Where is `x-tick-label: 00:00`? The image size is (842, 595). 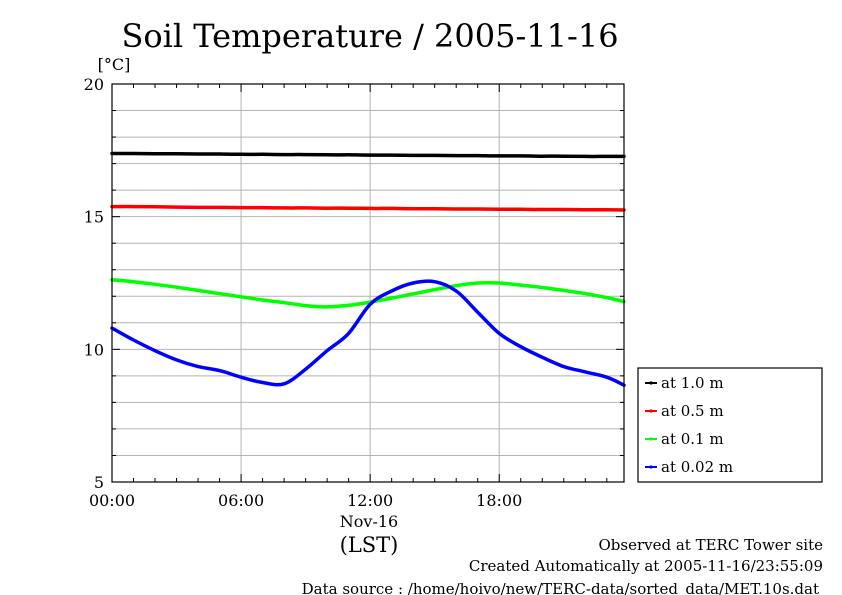
x-tick-label: 00:00 is located at coordinates (112, 500).